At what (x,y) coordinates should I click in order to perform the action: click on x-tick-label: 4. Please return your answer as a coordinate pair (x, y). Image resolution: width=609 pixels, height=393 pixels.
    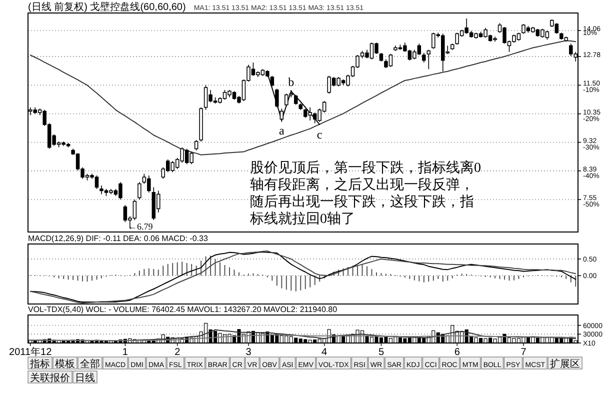
    Looking at the image, I should click on (325, 352).